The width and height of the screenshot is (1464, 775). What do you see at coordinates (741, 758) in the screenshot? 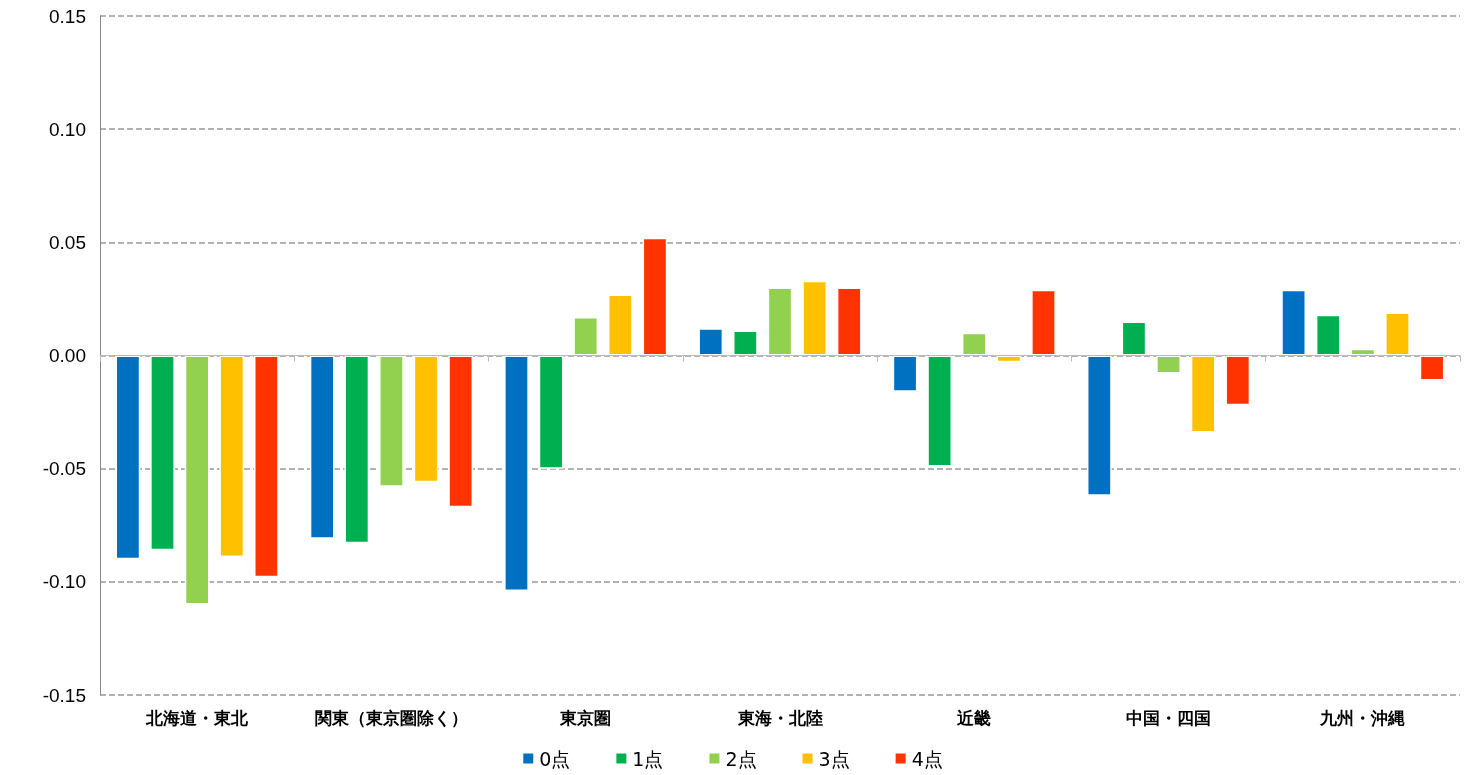
I see `legend-label: 2点` at bounding box center [741, 758].